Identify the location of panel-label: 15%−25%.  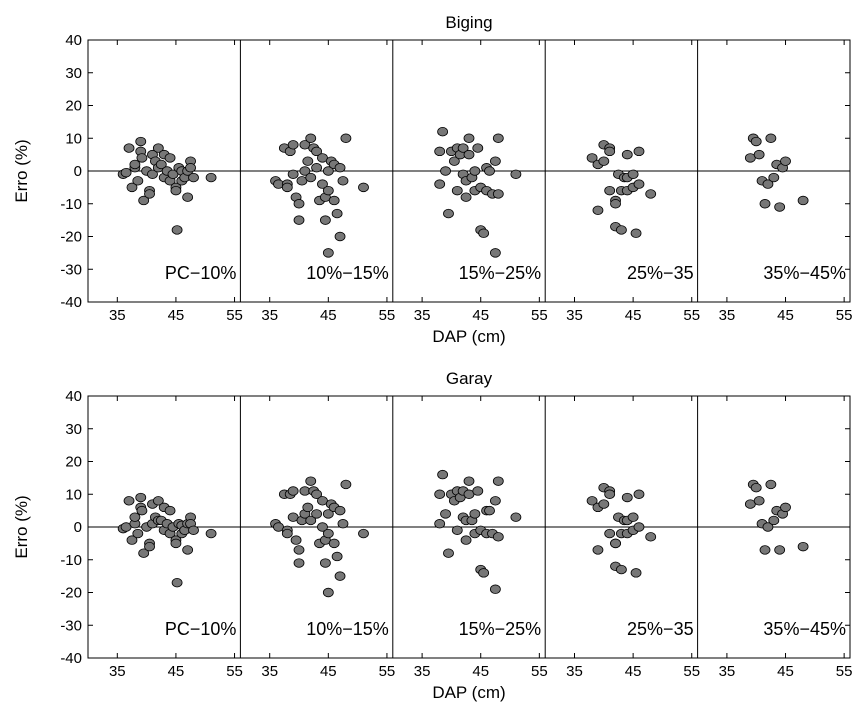
(500, 273).